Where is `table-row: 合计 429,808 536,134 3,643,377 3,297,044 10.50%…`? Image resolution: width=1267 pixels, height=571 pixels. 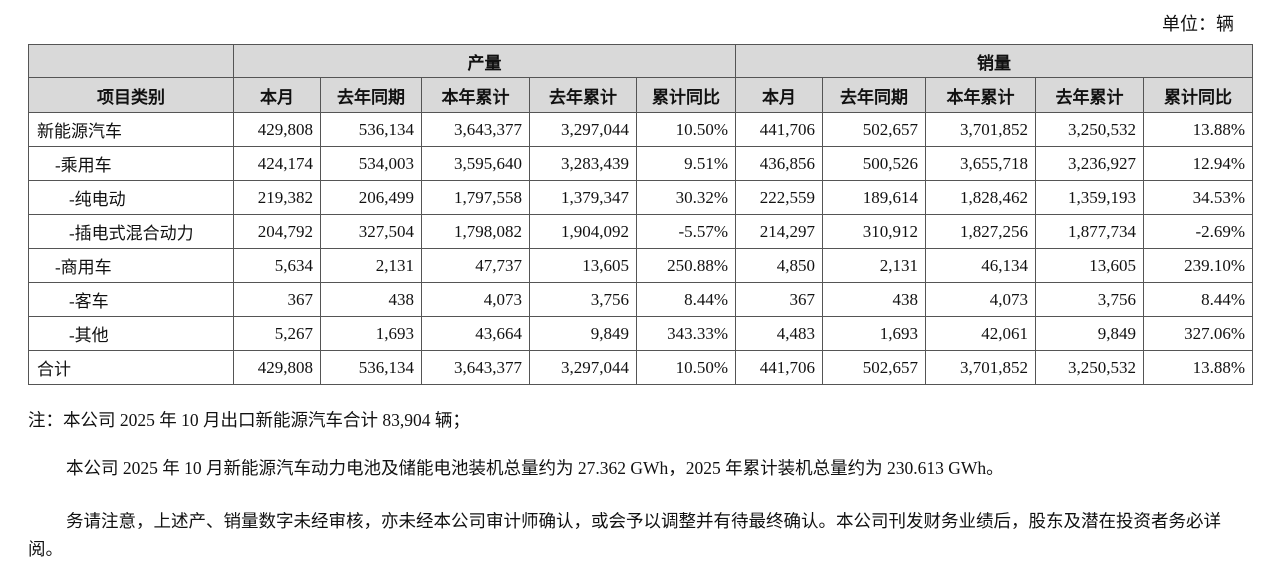 table-row: 合计 429,808 536,134 3,643,377 3,297,044 10.50%… is located at coordinates (641, 367).